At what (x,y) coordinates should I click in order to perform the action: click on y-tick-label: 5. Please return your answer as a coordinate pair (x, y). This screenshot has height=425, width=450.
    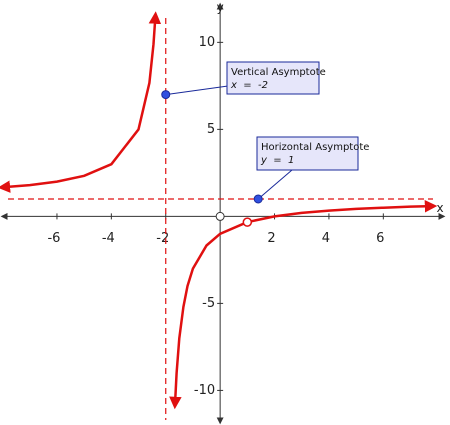
    Looking at the image, I should click on (211, 129).